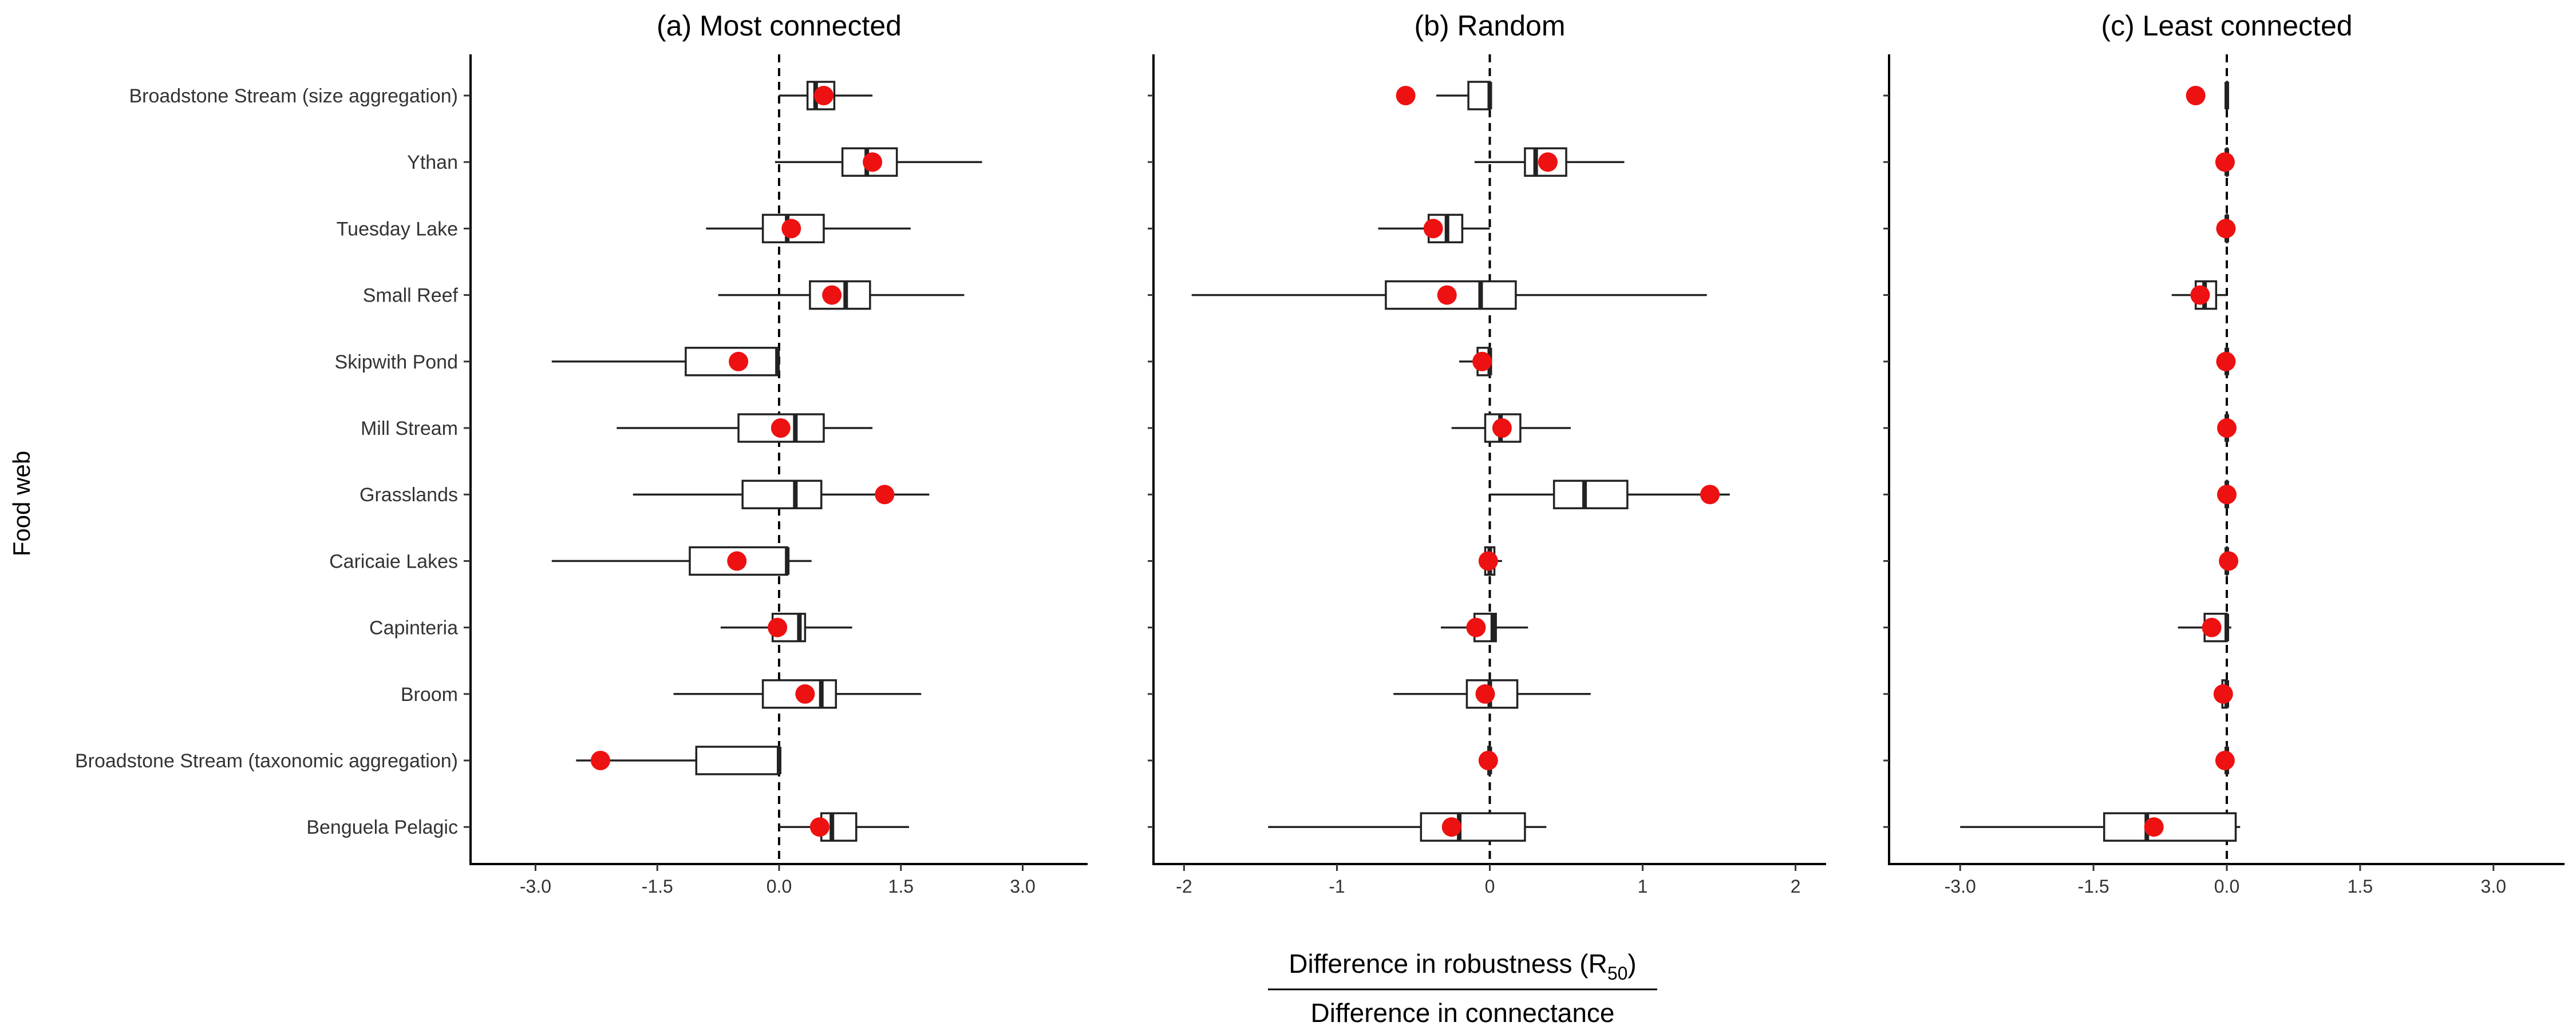  What do you see at coordinates (535, 886) in the screenshot?
I see `x-tick-label: -3.0` at bounding box center [535, 886].